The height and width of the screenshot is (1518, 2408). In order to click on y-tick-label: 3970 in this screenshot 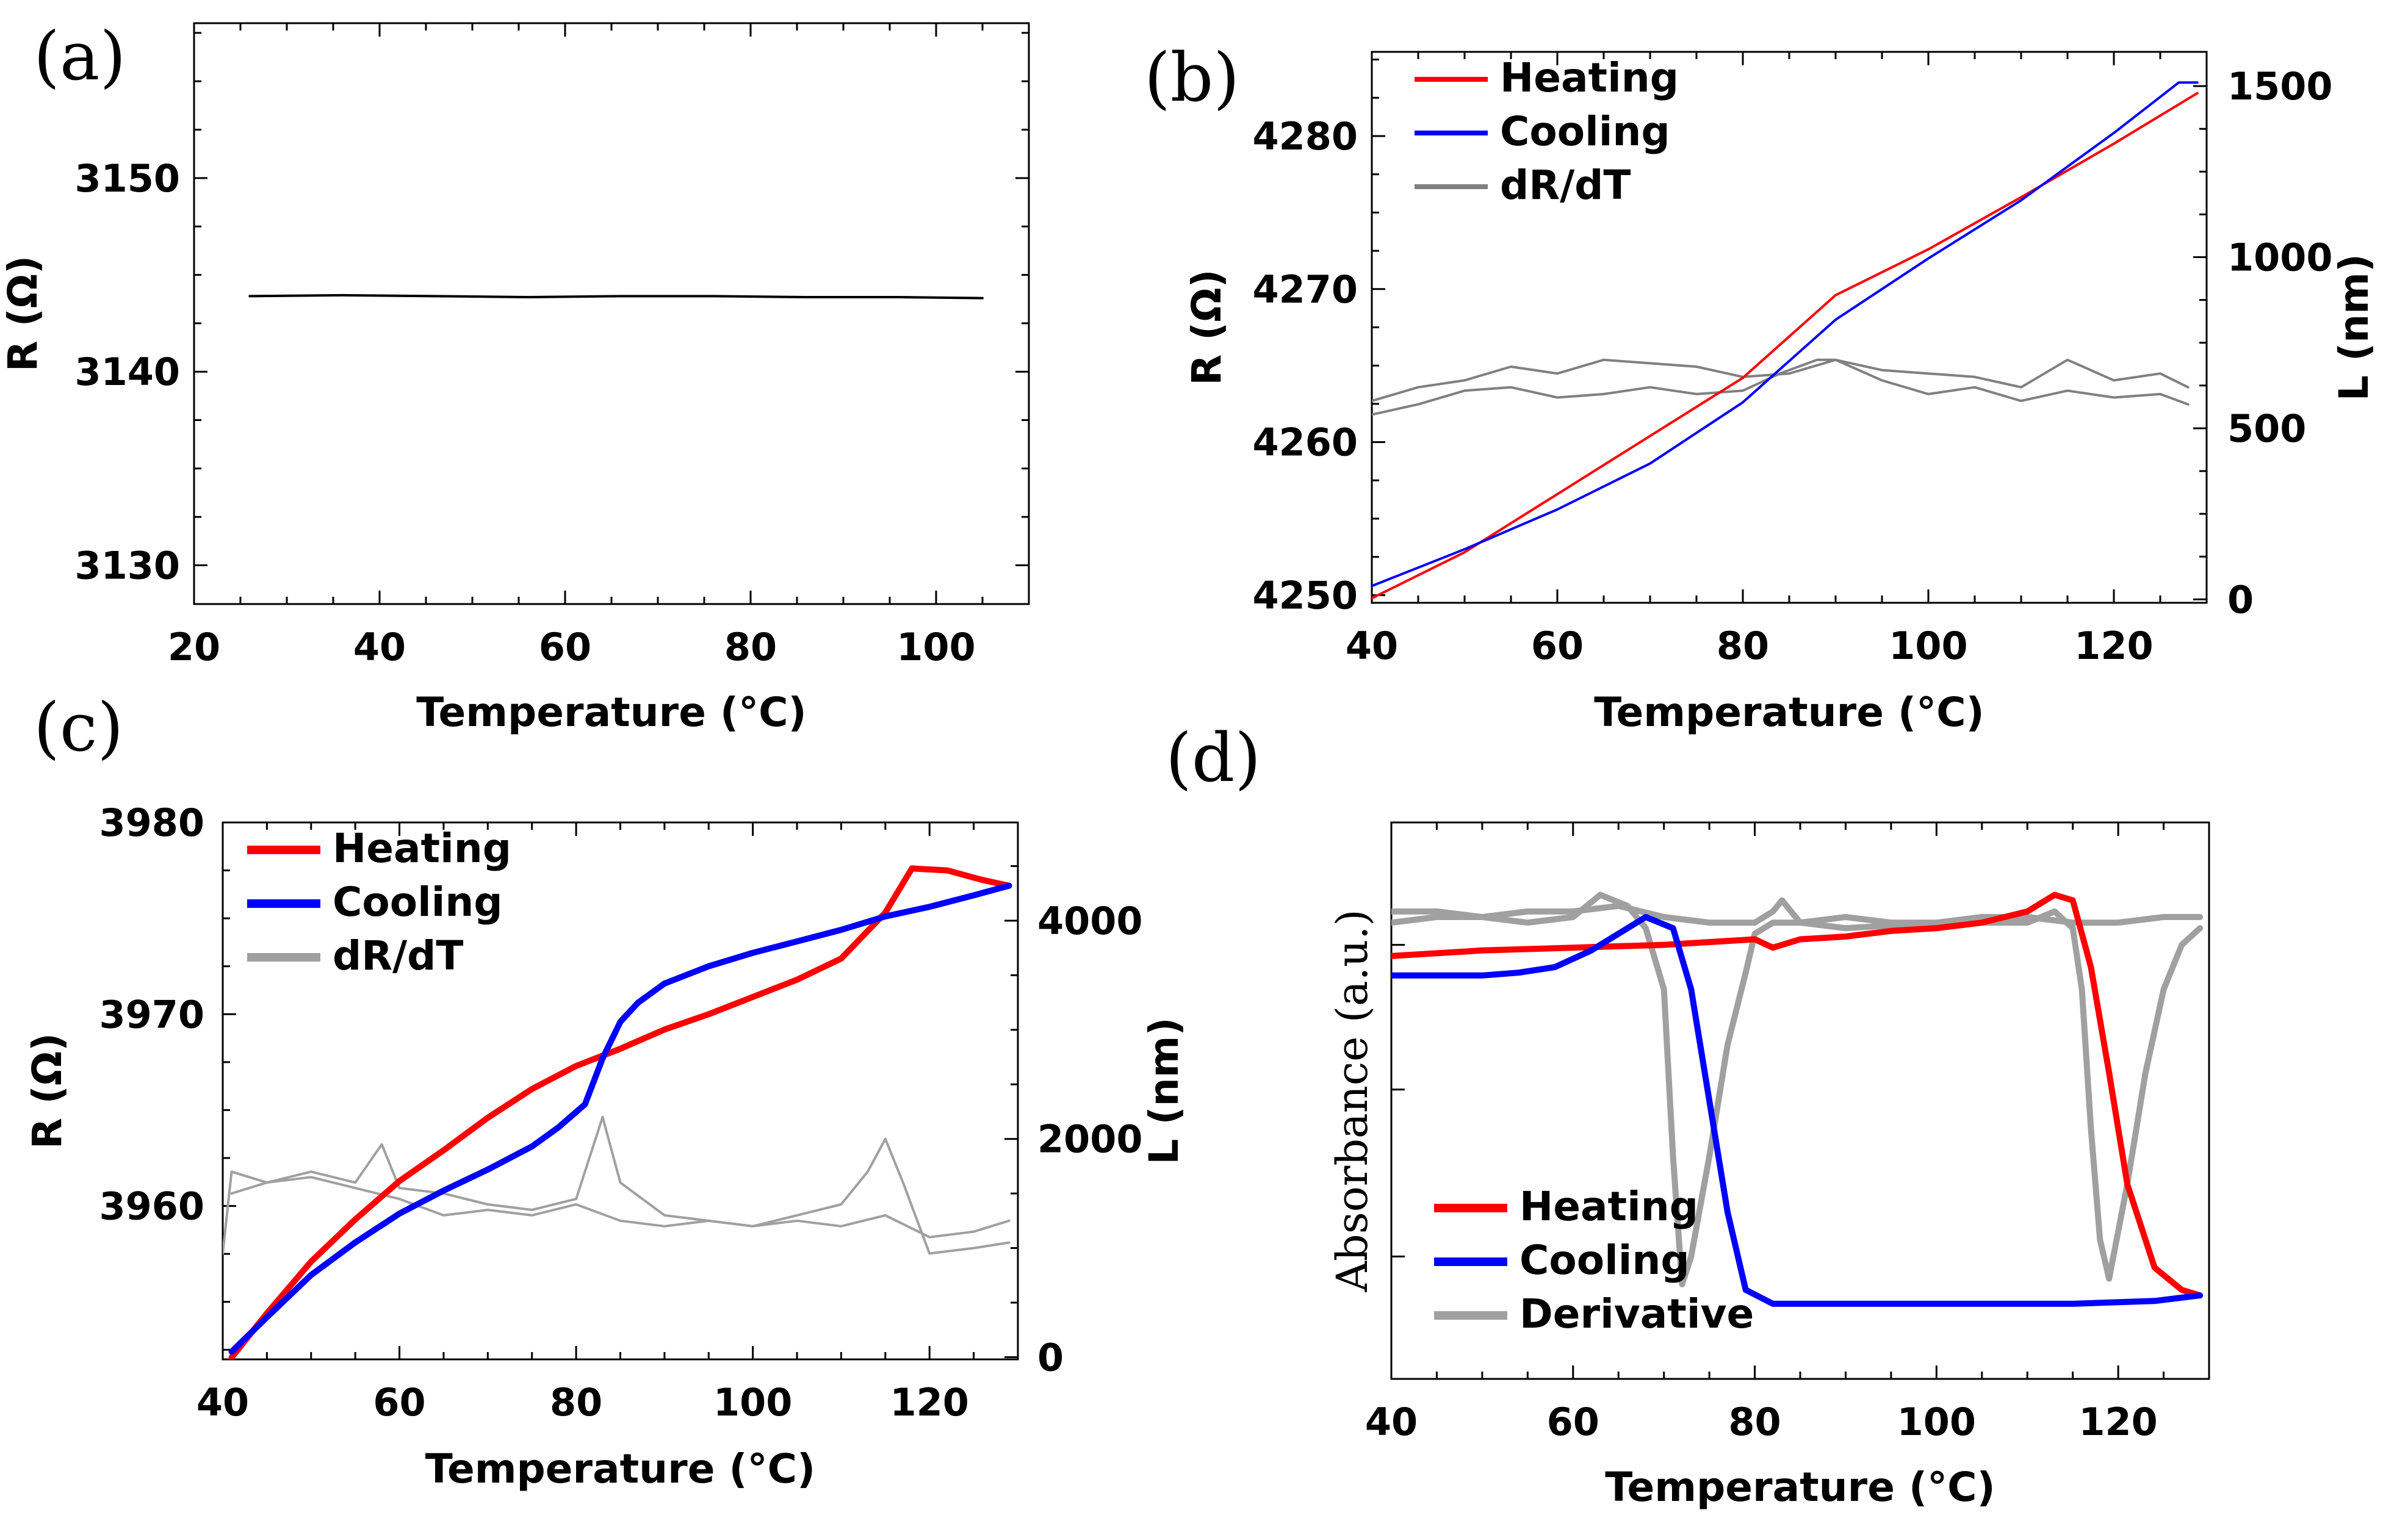, I will do `click(151, 1014)`.